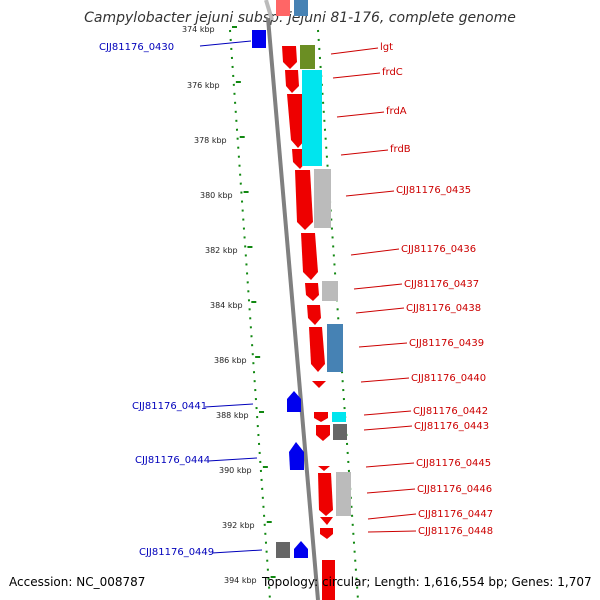 The height and width of the screenshot is (600, 600). What do you see at coordinates (198, 29) in the screenshot?
I see `scale-tick-374: 374 kbp` at bounding box center [198, 29].